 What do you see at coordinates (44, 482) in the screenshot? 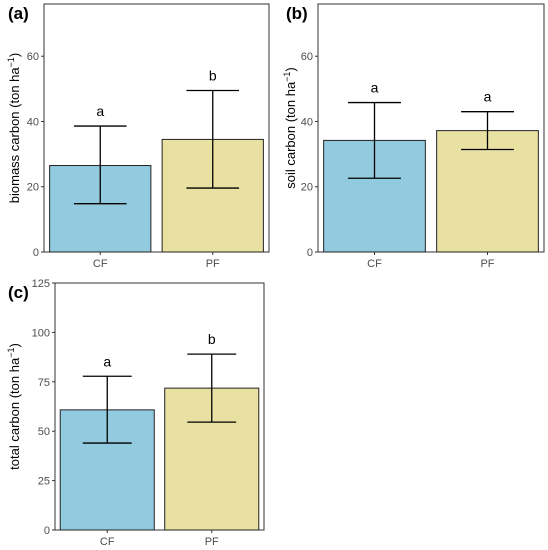
I see `y-tick-label: 25` at bounding box center [44, 482].